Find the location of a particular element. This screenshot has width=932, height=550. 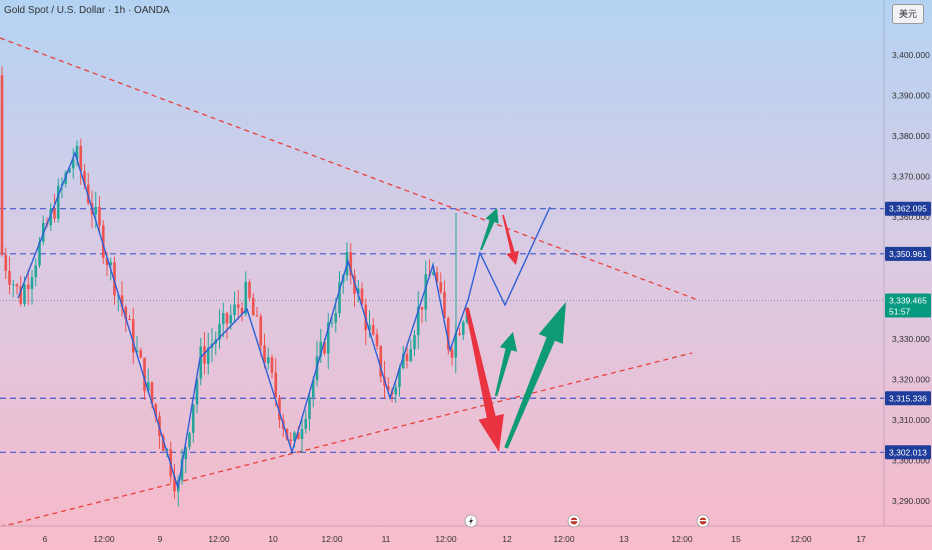

last-price-tag is located at coordinates (908, 305).